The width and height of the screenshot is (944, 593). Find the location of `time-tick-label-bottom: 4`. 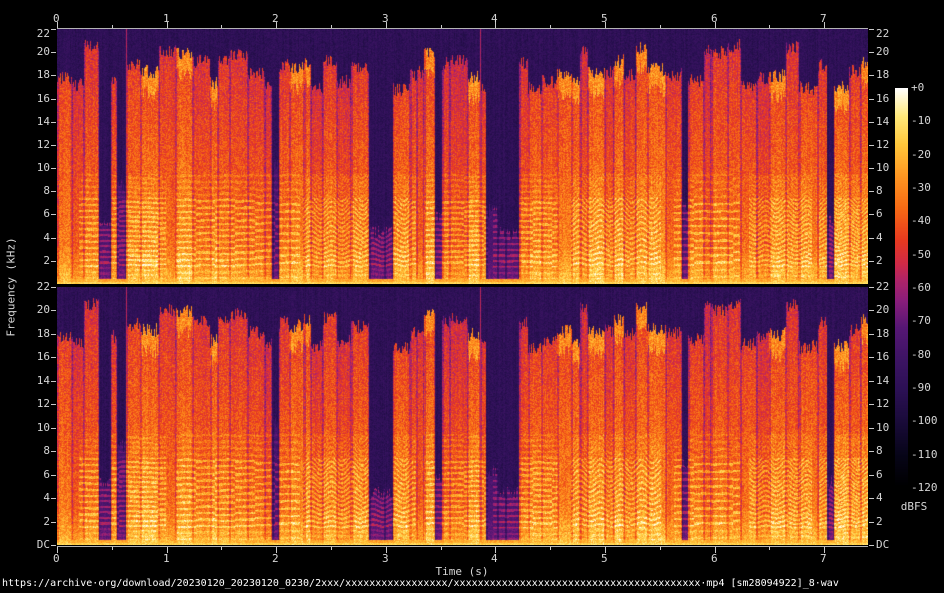

time-tick-label-bottom: 4 is located at coordinates (494, 558).